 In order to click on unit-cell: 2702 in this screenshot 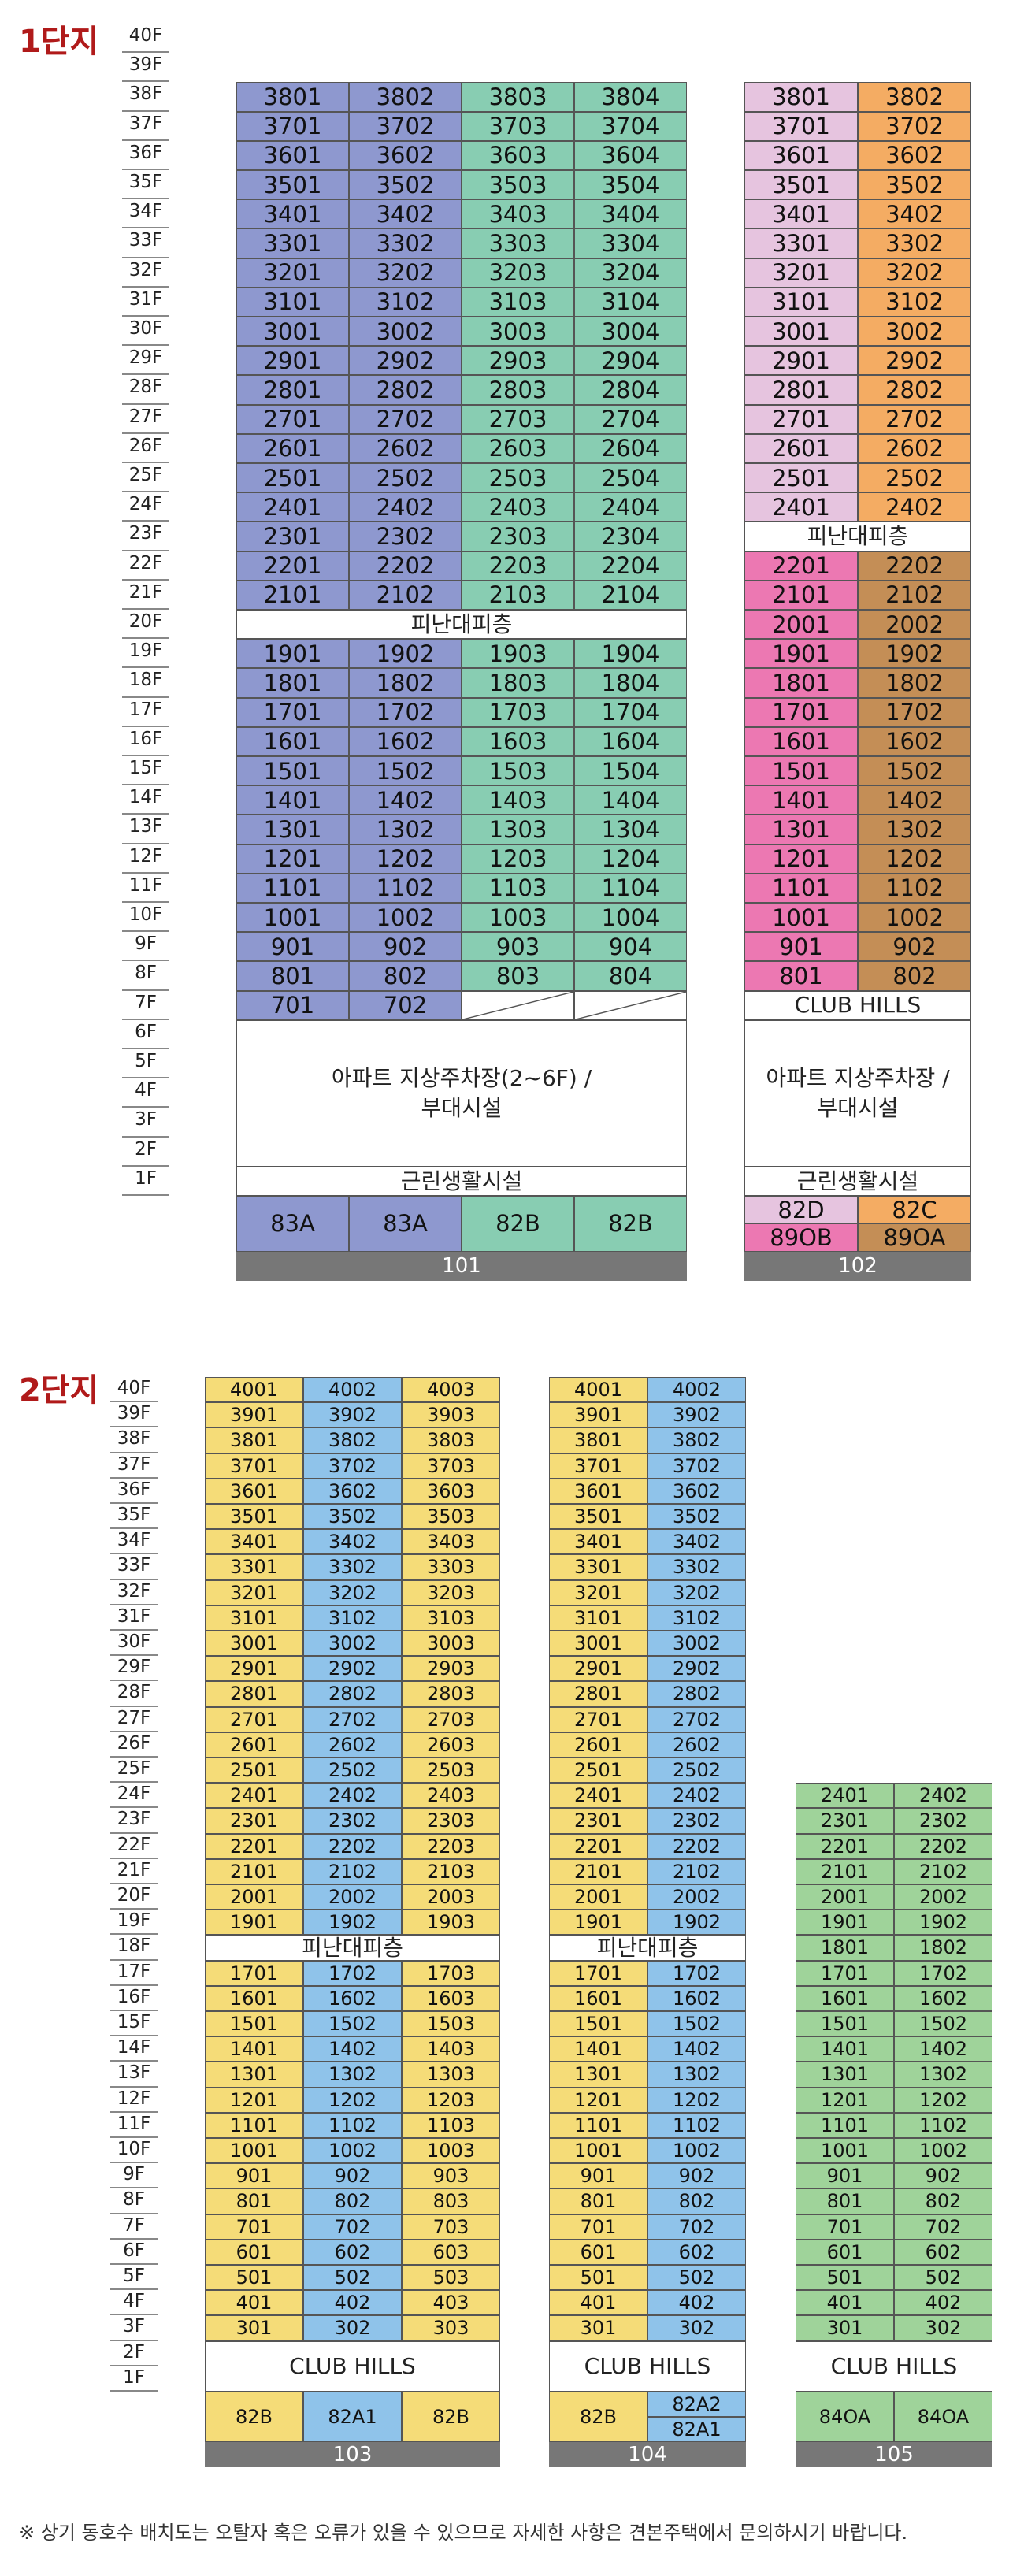, I will do `click(405, 419)`.